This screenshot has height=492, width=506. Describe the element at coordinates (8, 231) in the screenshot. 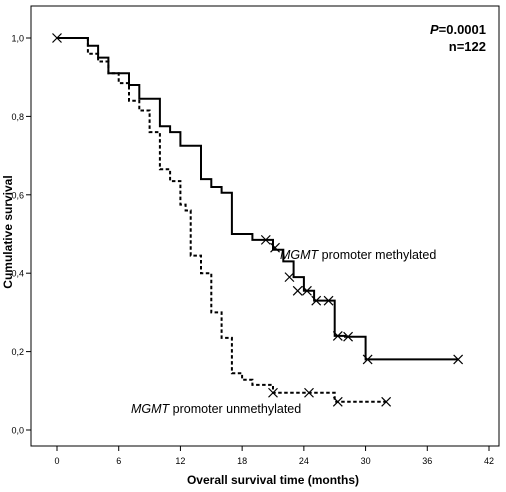

I see `y-axis-label: Cumulative survival` at that location.